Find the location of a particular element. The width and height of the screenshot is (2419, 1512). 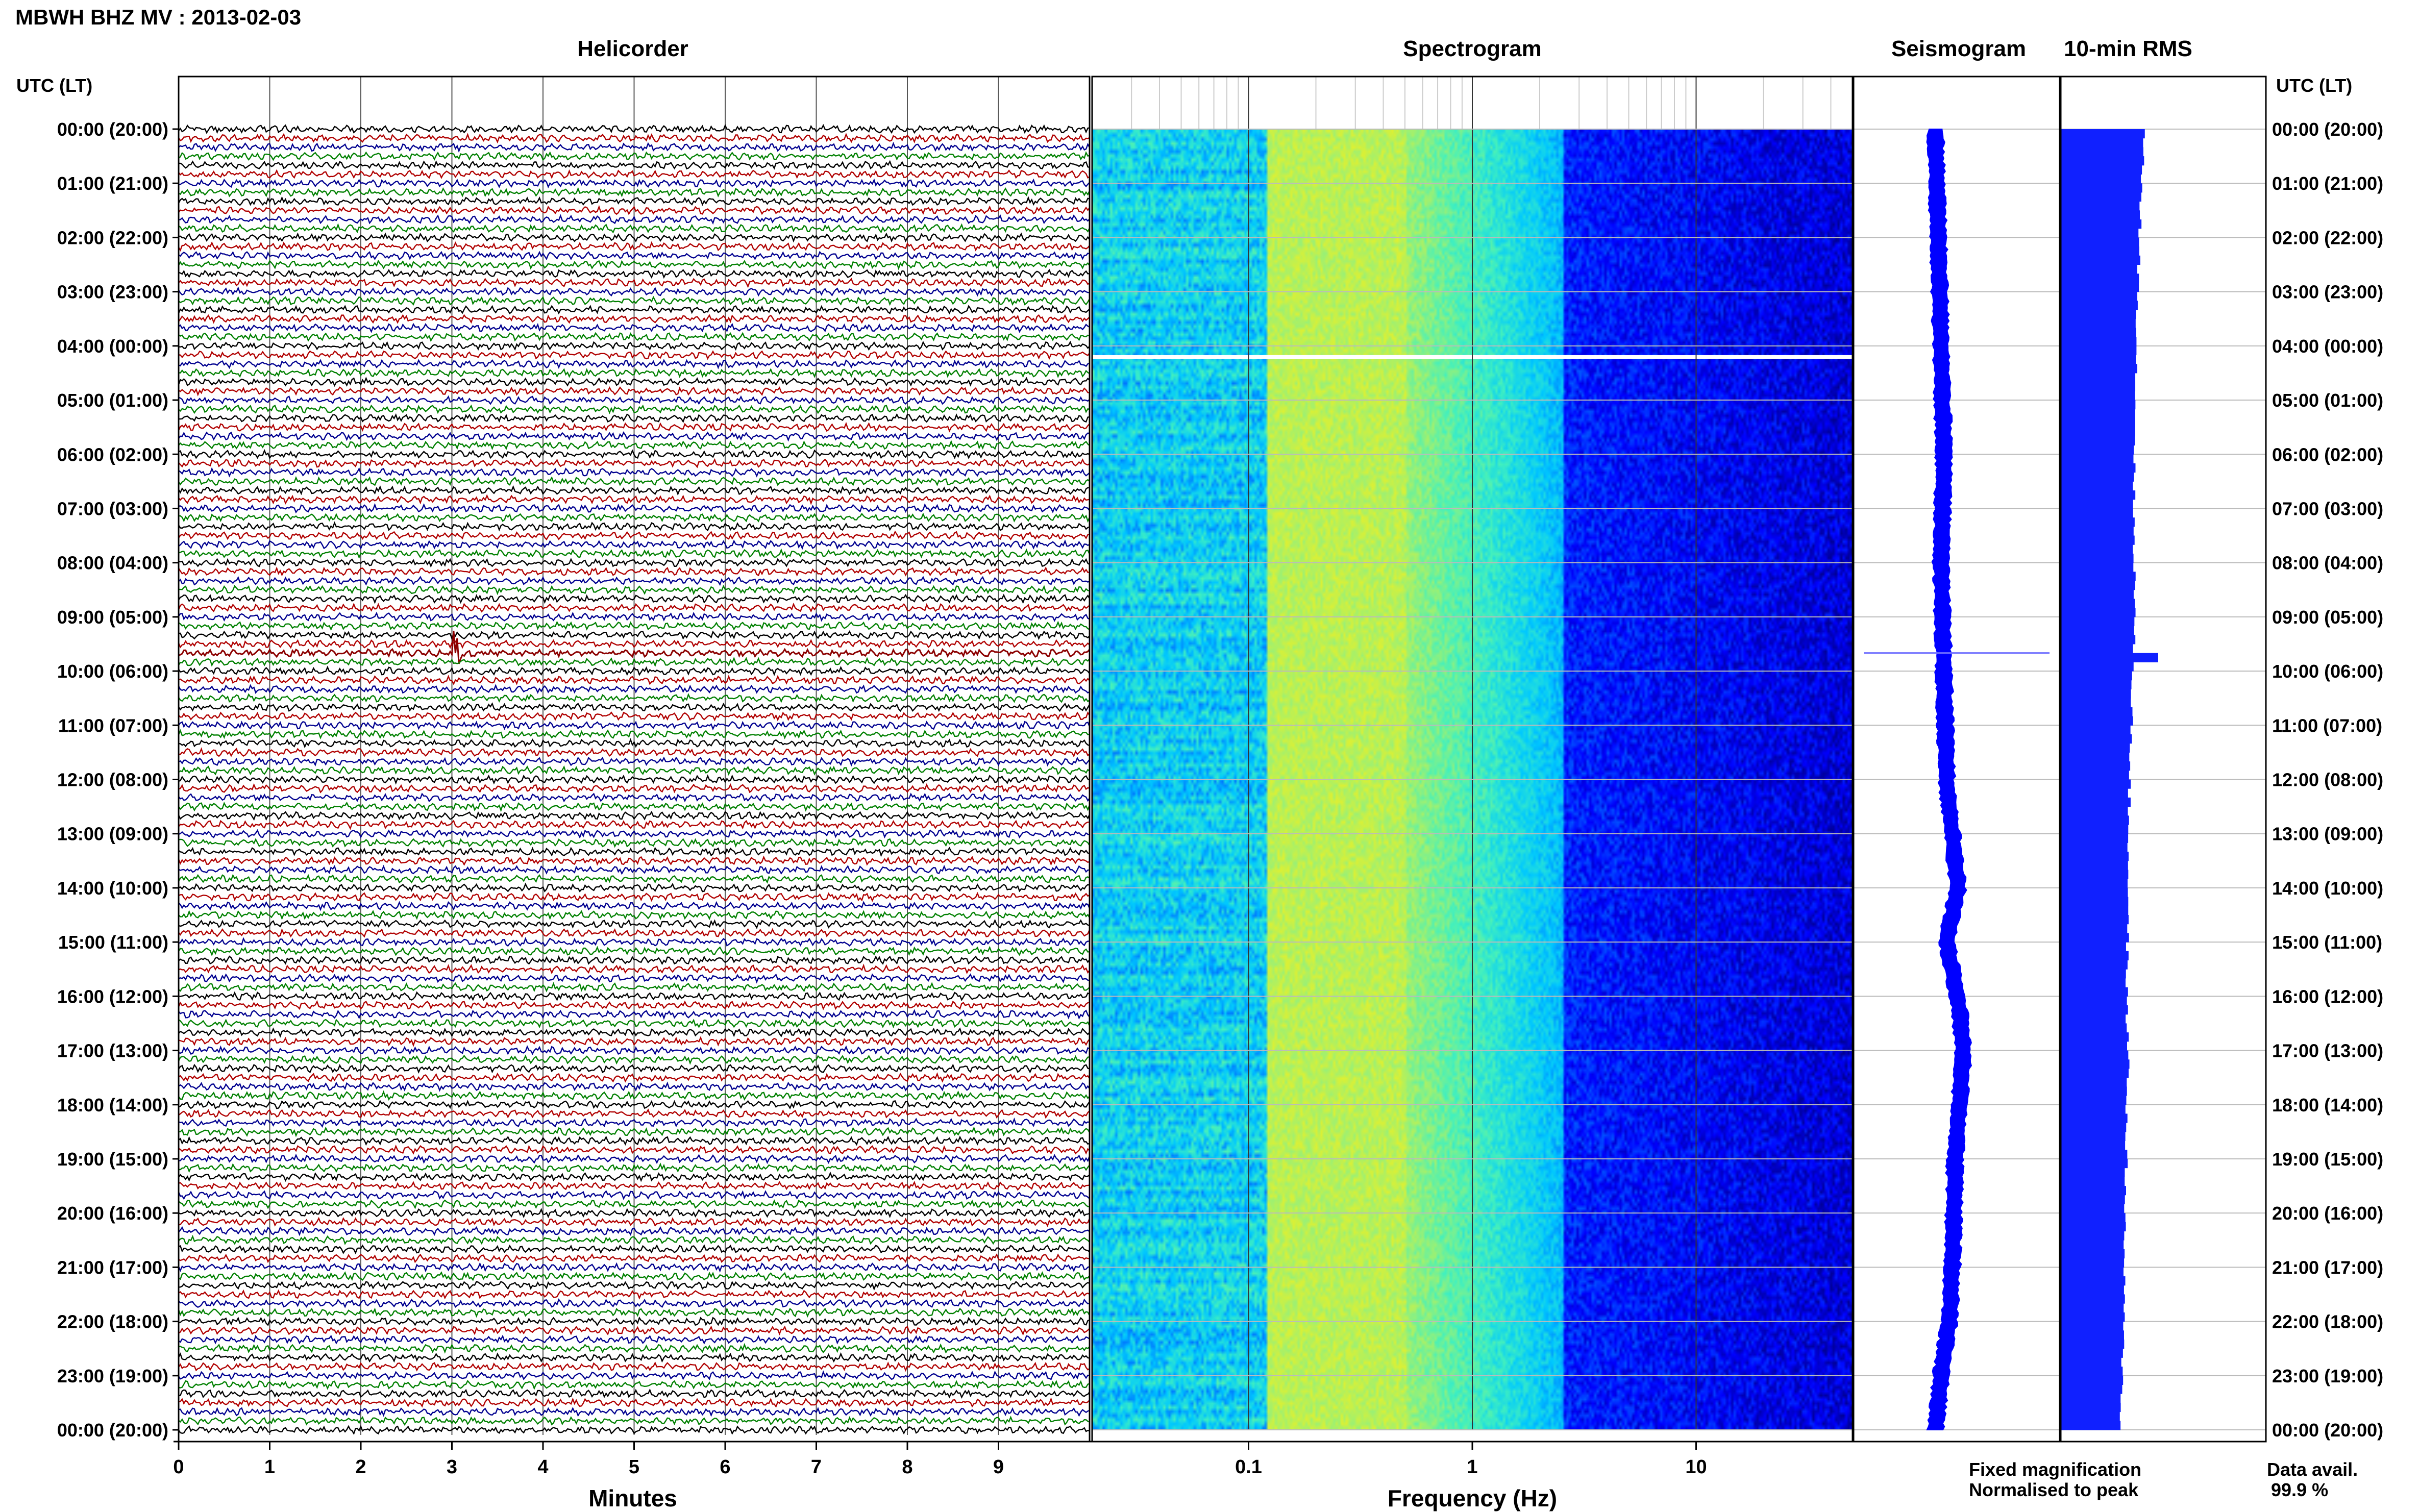

helicorder-tick-label: 7 is located at coordinates (816, 1467).